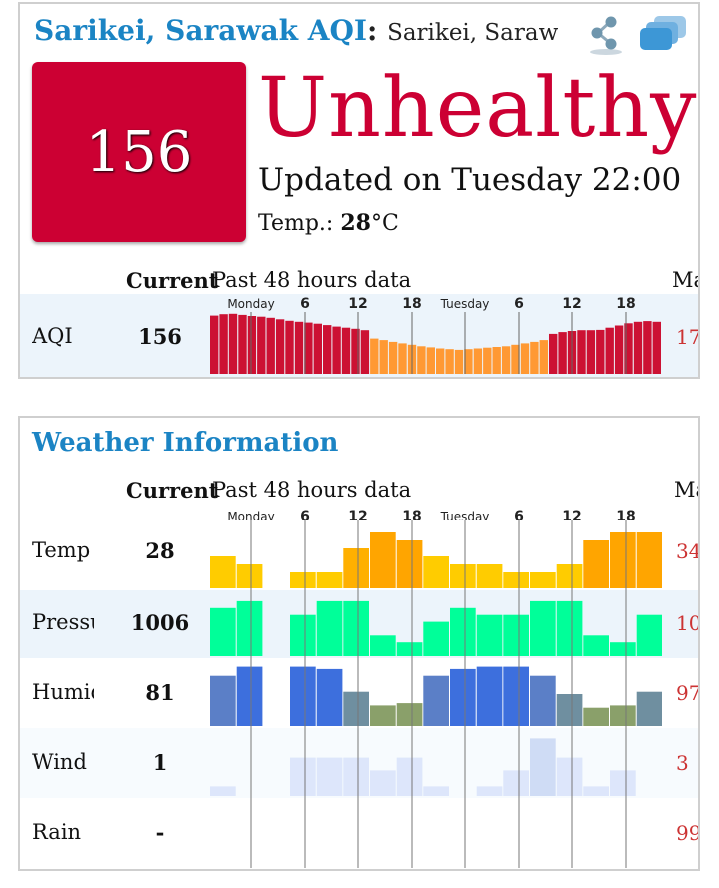  I want to click on wind-48h-chart, so click(436, 763).